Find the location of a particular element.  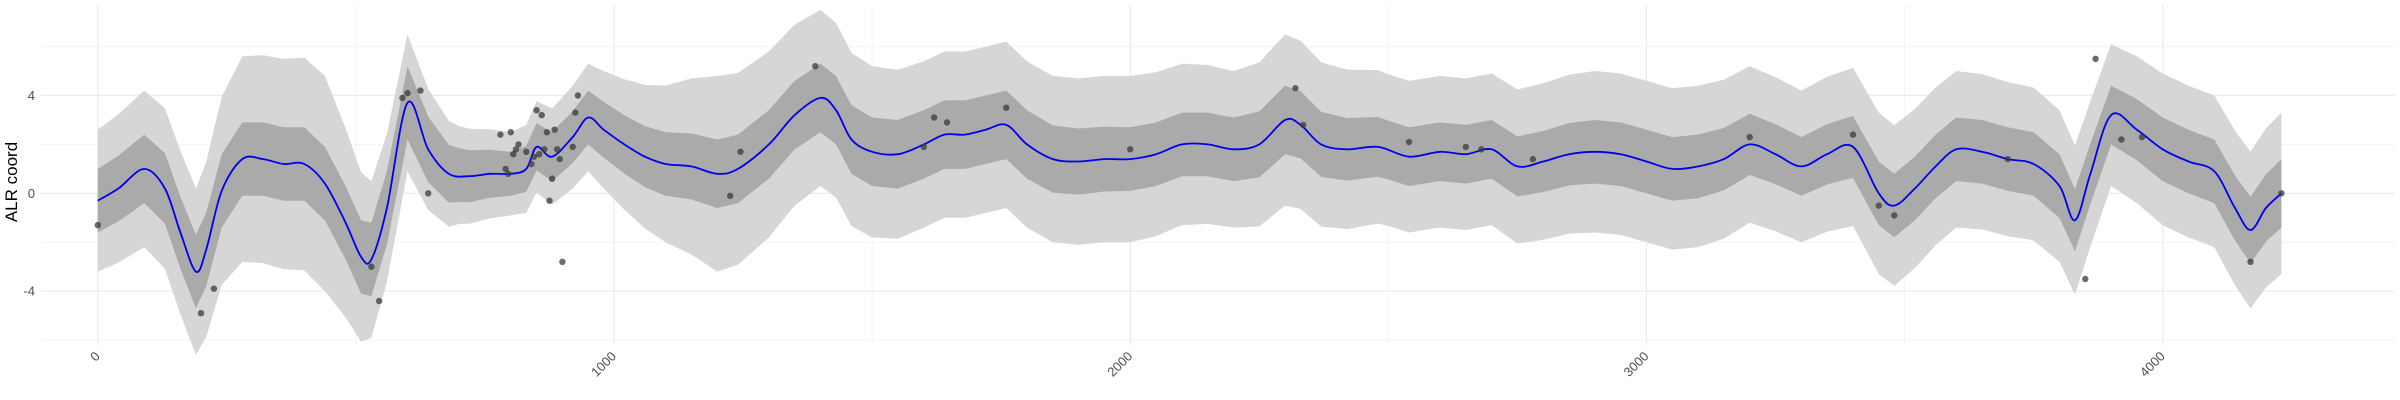

x-axis-ticks: 0 1000 2000 3000 4000 is located at coordinates (1127, 363).